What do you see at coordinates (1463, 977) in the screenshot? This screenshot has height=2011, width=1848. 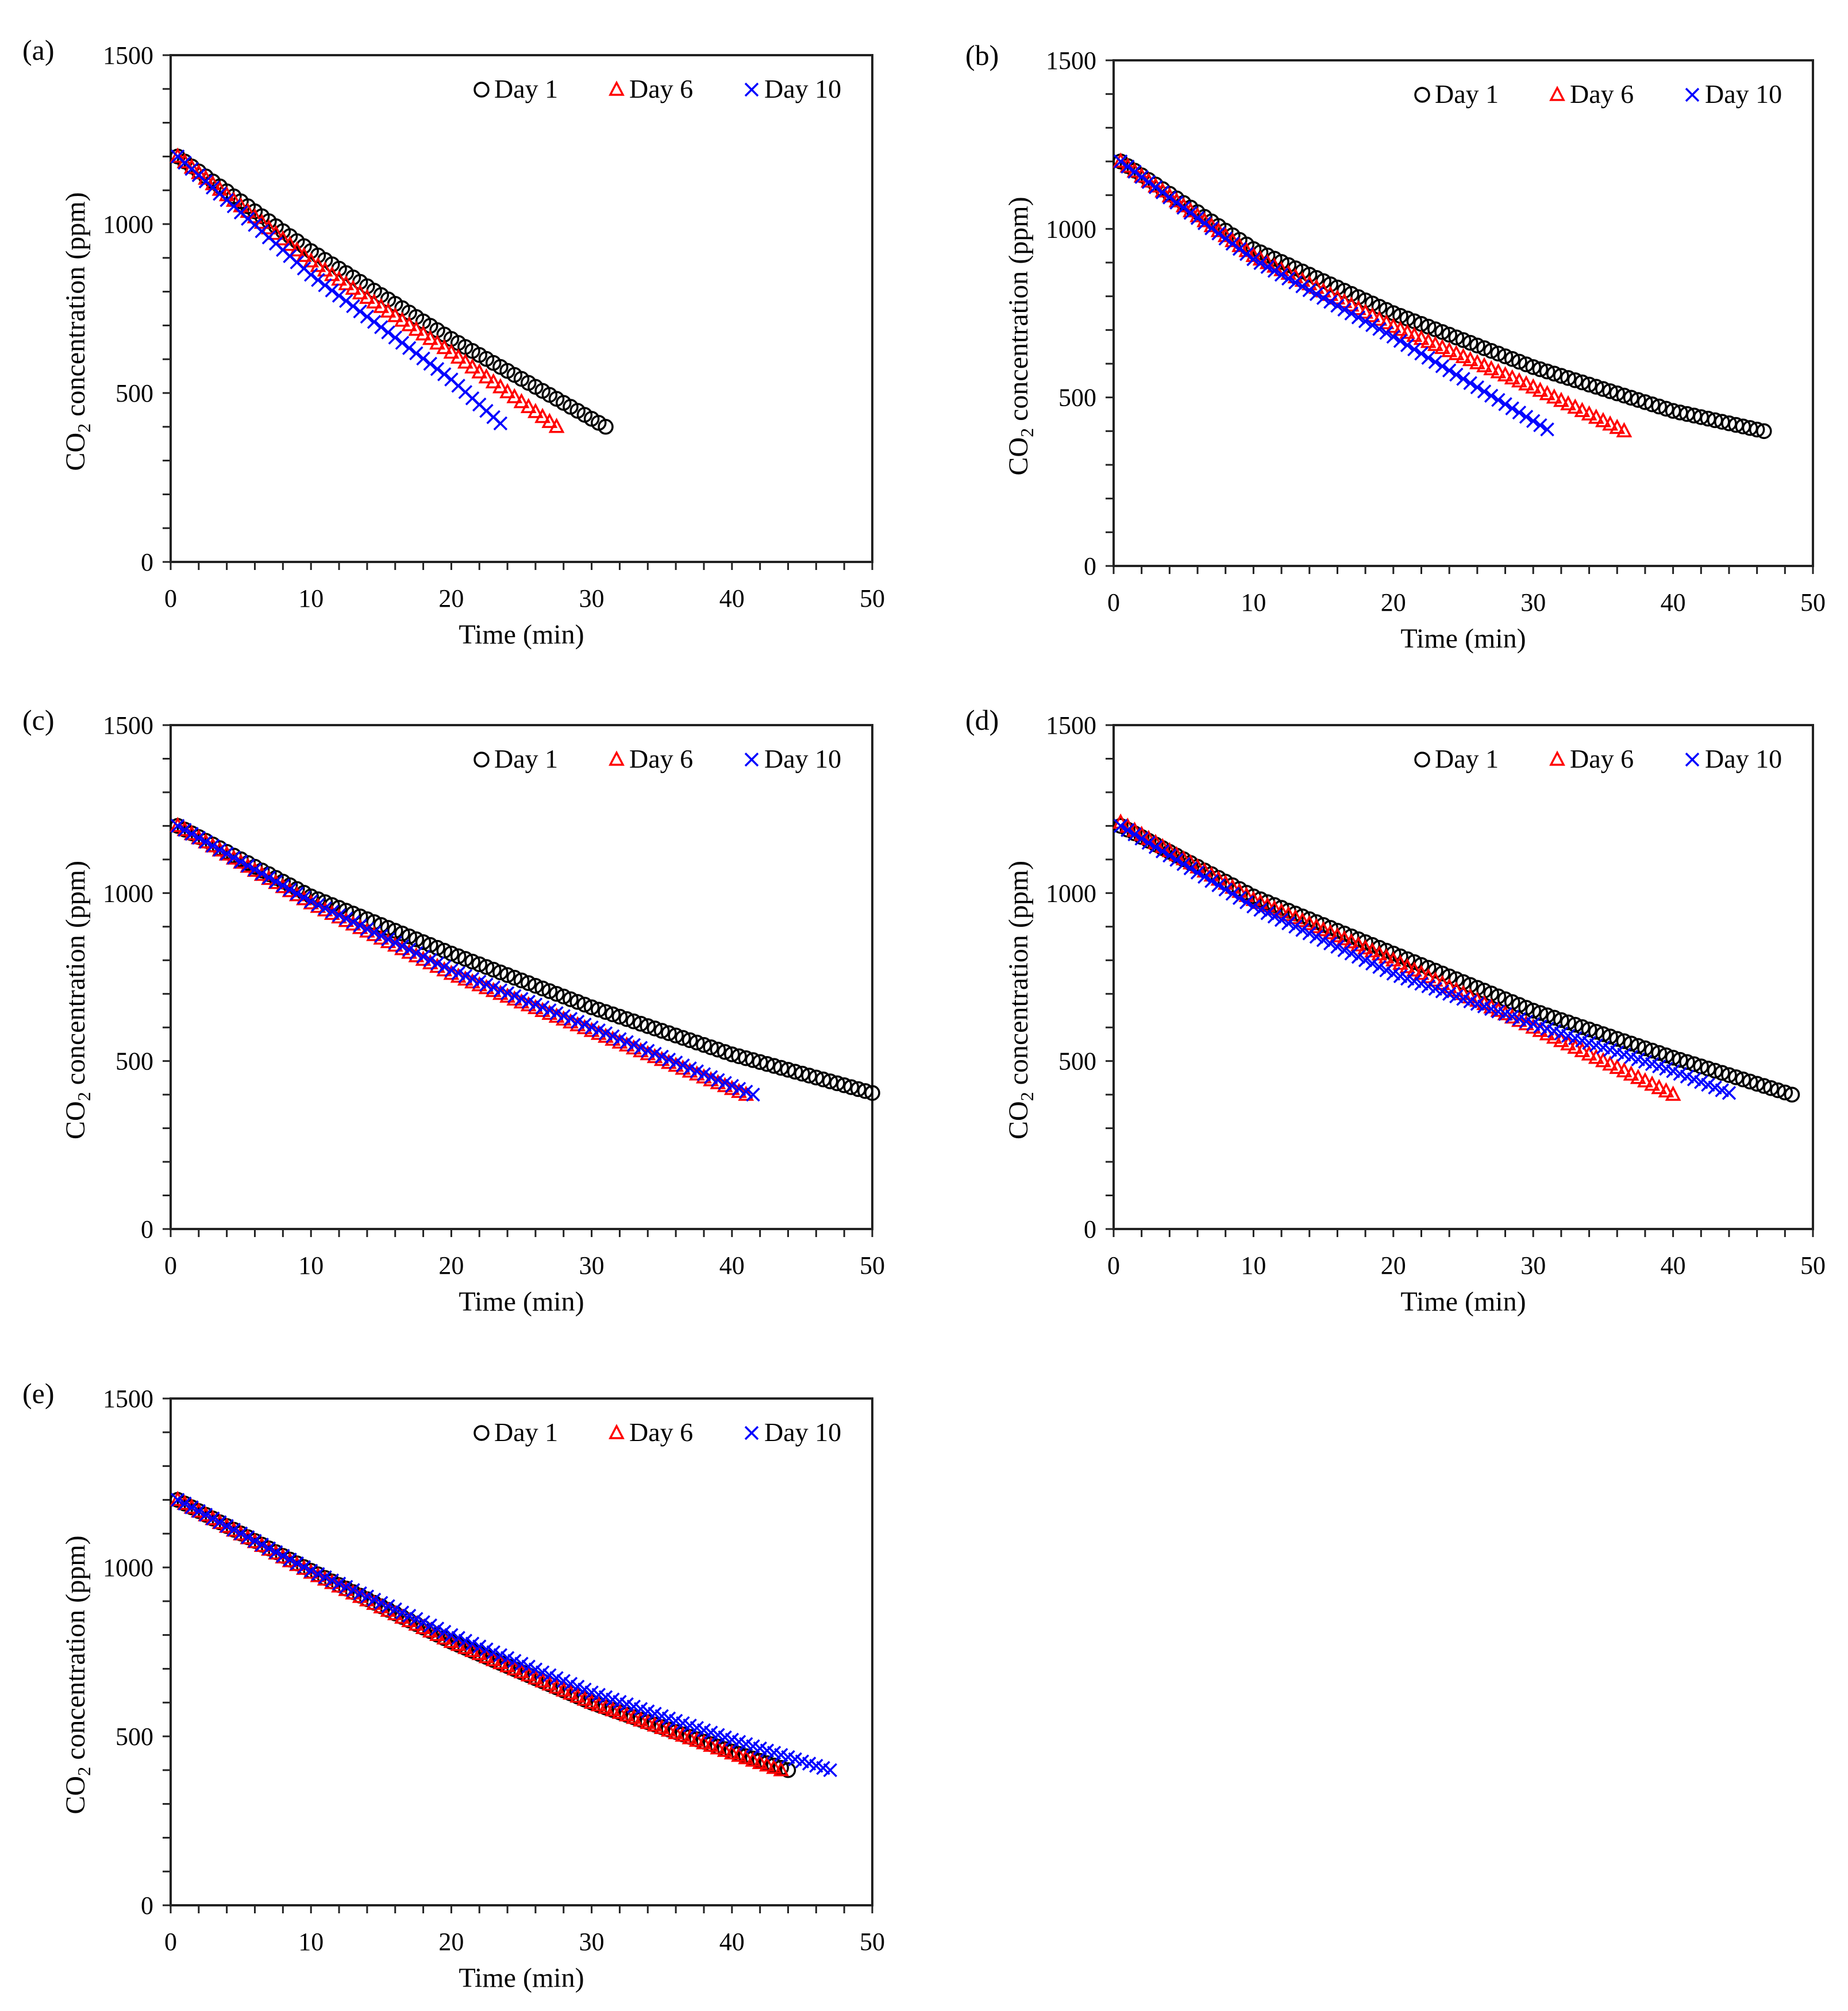 I see `plot-frame` at bounding box center [1463, 977].